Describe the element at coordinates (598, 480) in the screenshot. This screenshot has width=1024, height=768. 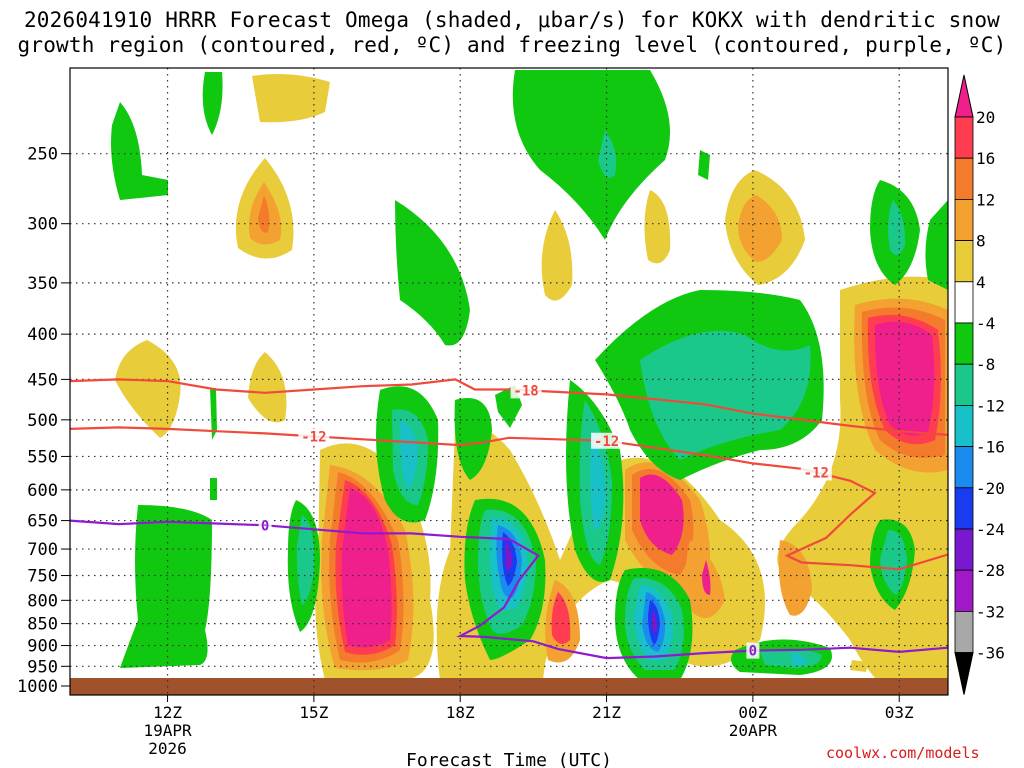
I see `omega-neg-region-7e` at that location.